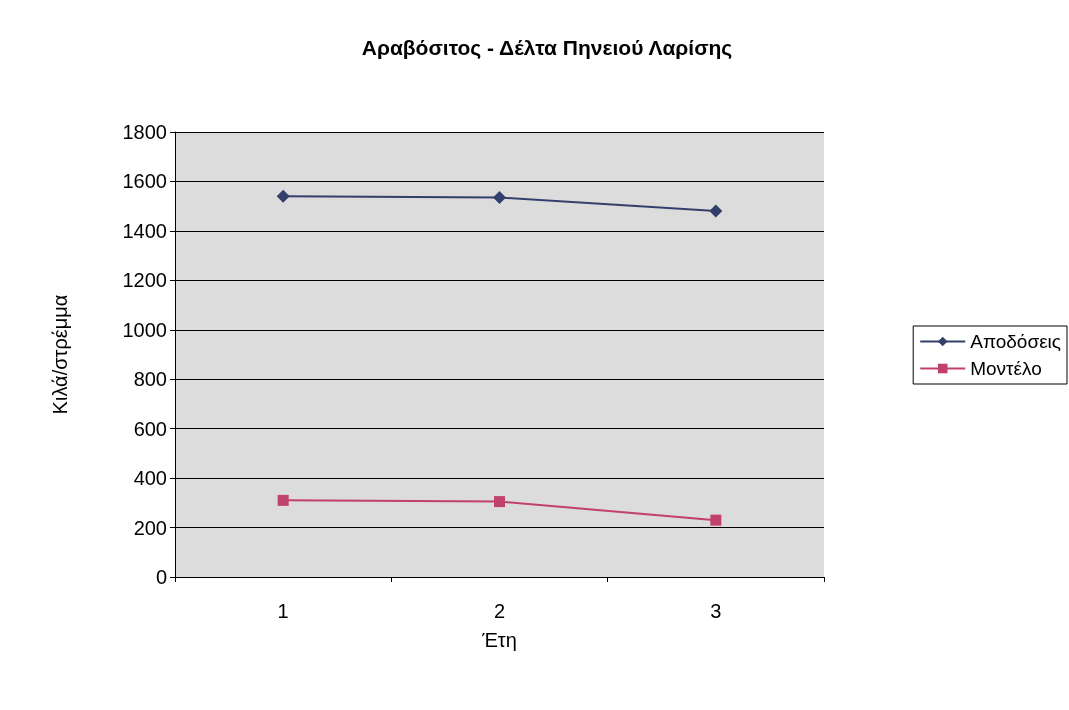 The height and width of the screenshot is (710, 1069). What do you see at coordinates (499, 611) in the screenshot?
I see `x-tick-label: 2` at bounding box center [499, 611].